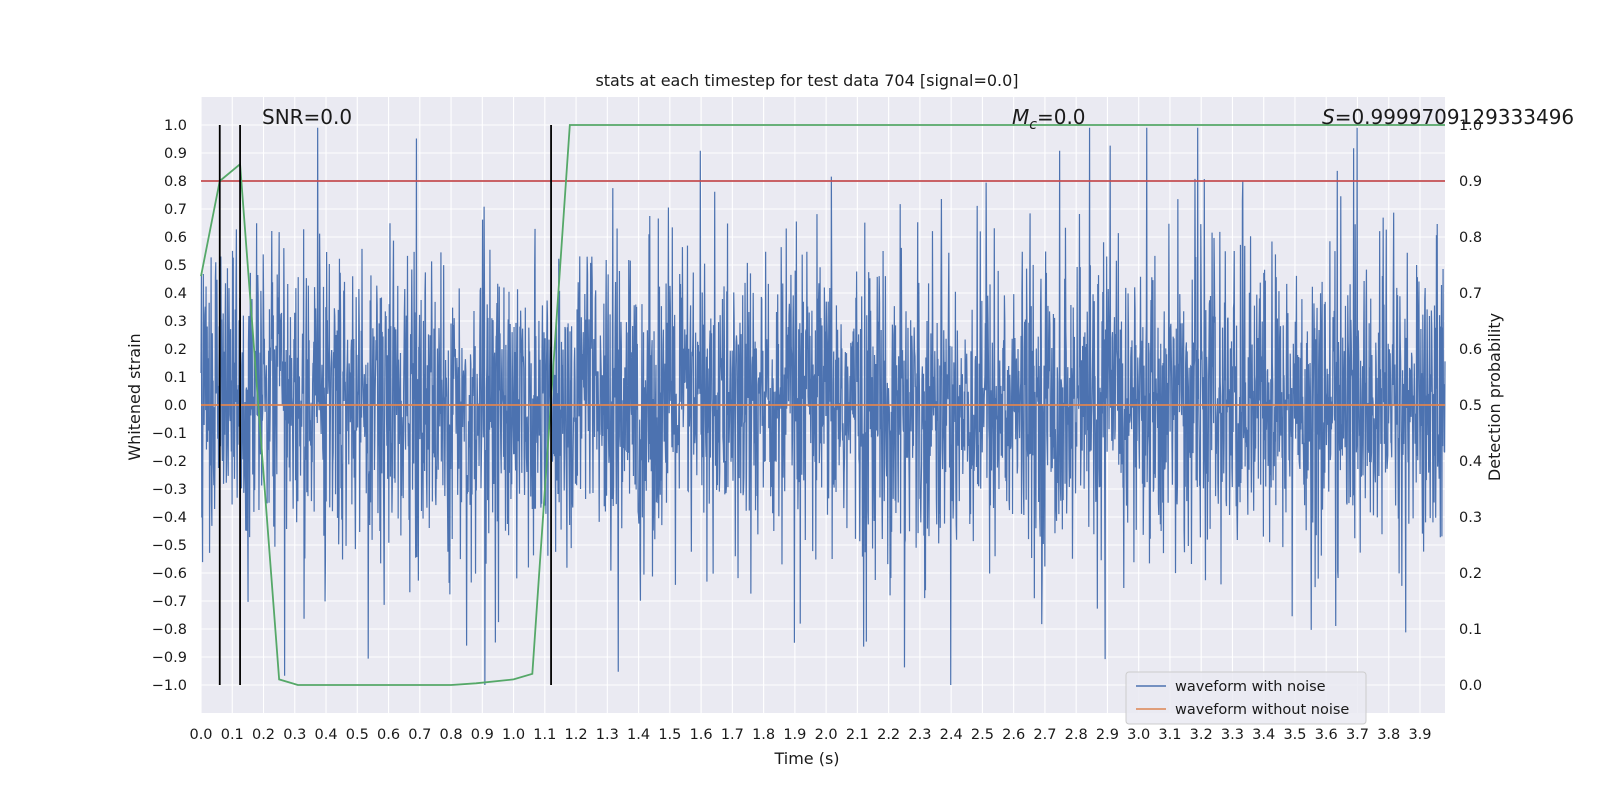  I want to click on x-tick-label: 0.4, so click(325, 735).